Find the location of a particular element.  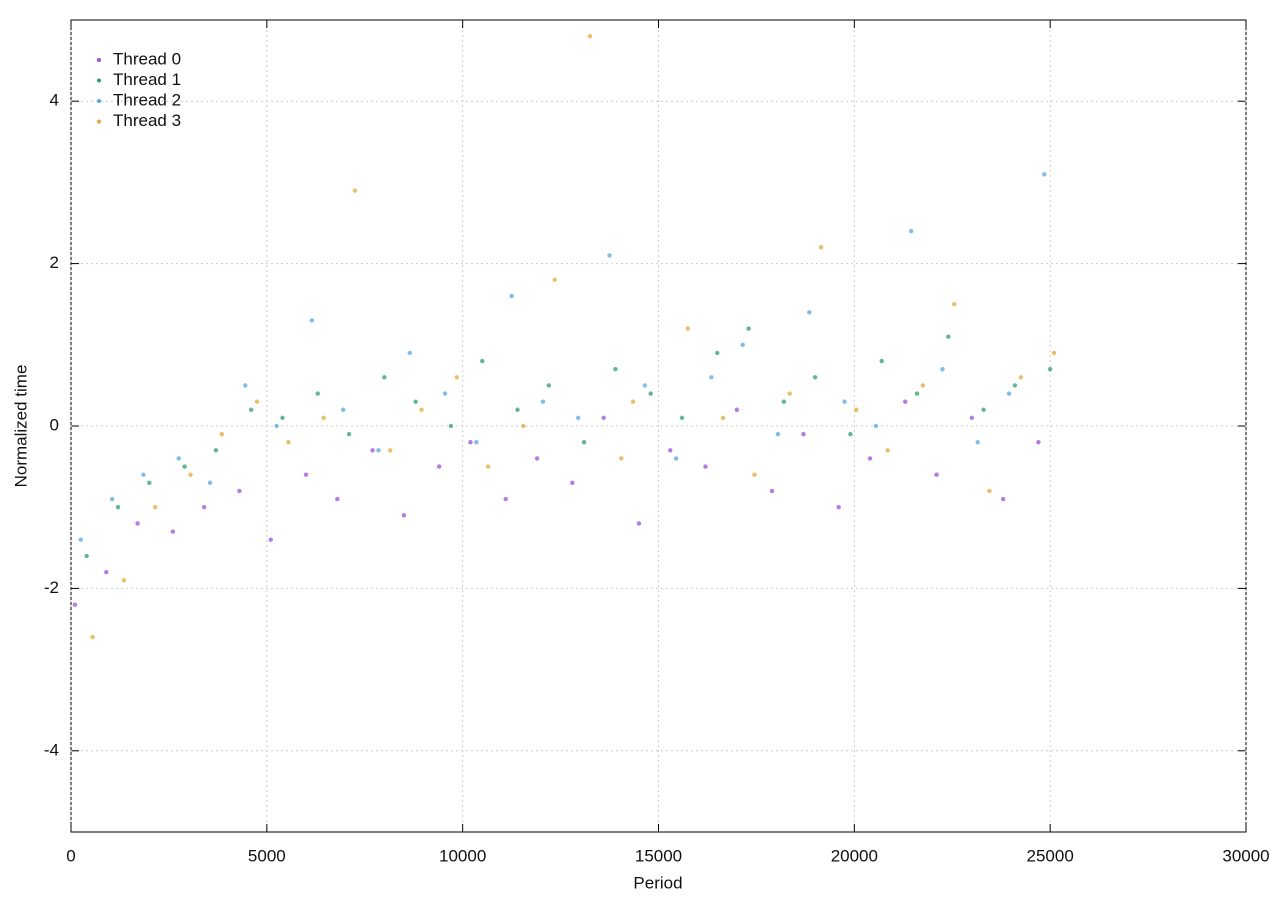

legend-label: Thread 2 is located at coordinates (147, 99).